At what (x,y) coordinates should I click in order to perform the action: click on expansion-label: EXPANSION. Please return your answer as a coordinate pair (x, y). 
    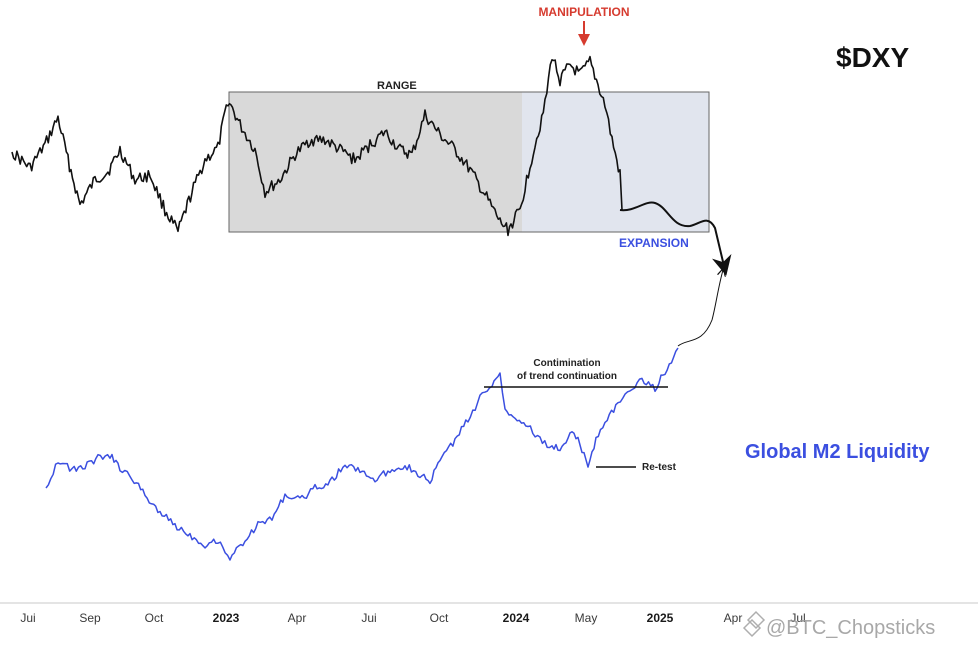
    Looking at the image, I should click on (654, 243).